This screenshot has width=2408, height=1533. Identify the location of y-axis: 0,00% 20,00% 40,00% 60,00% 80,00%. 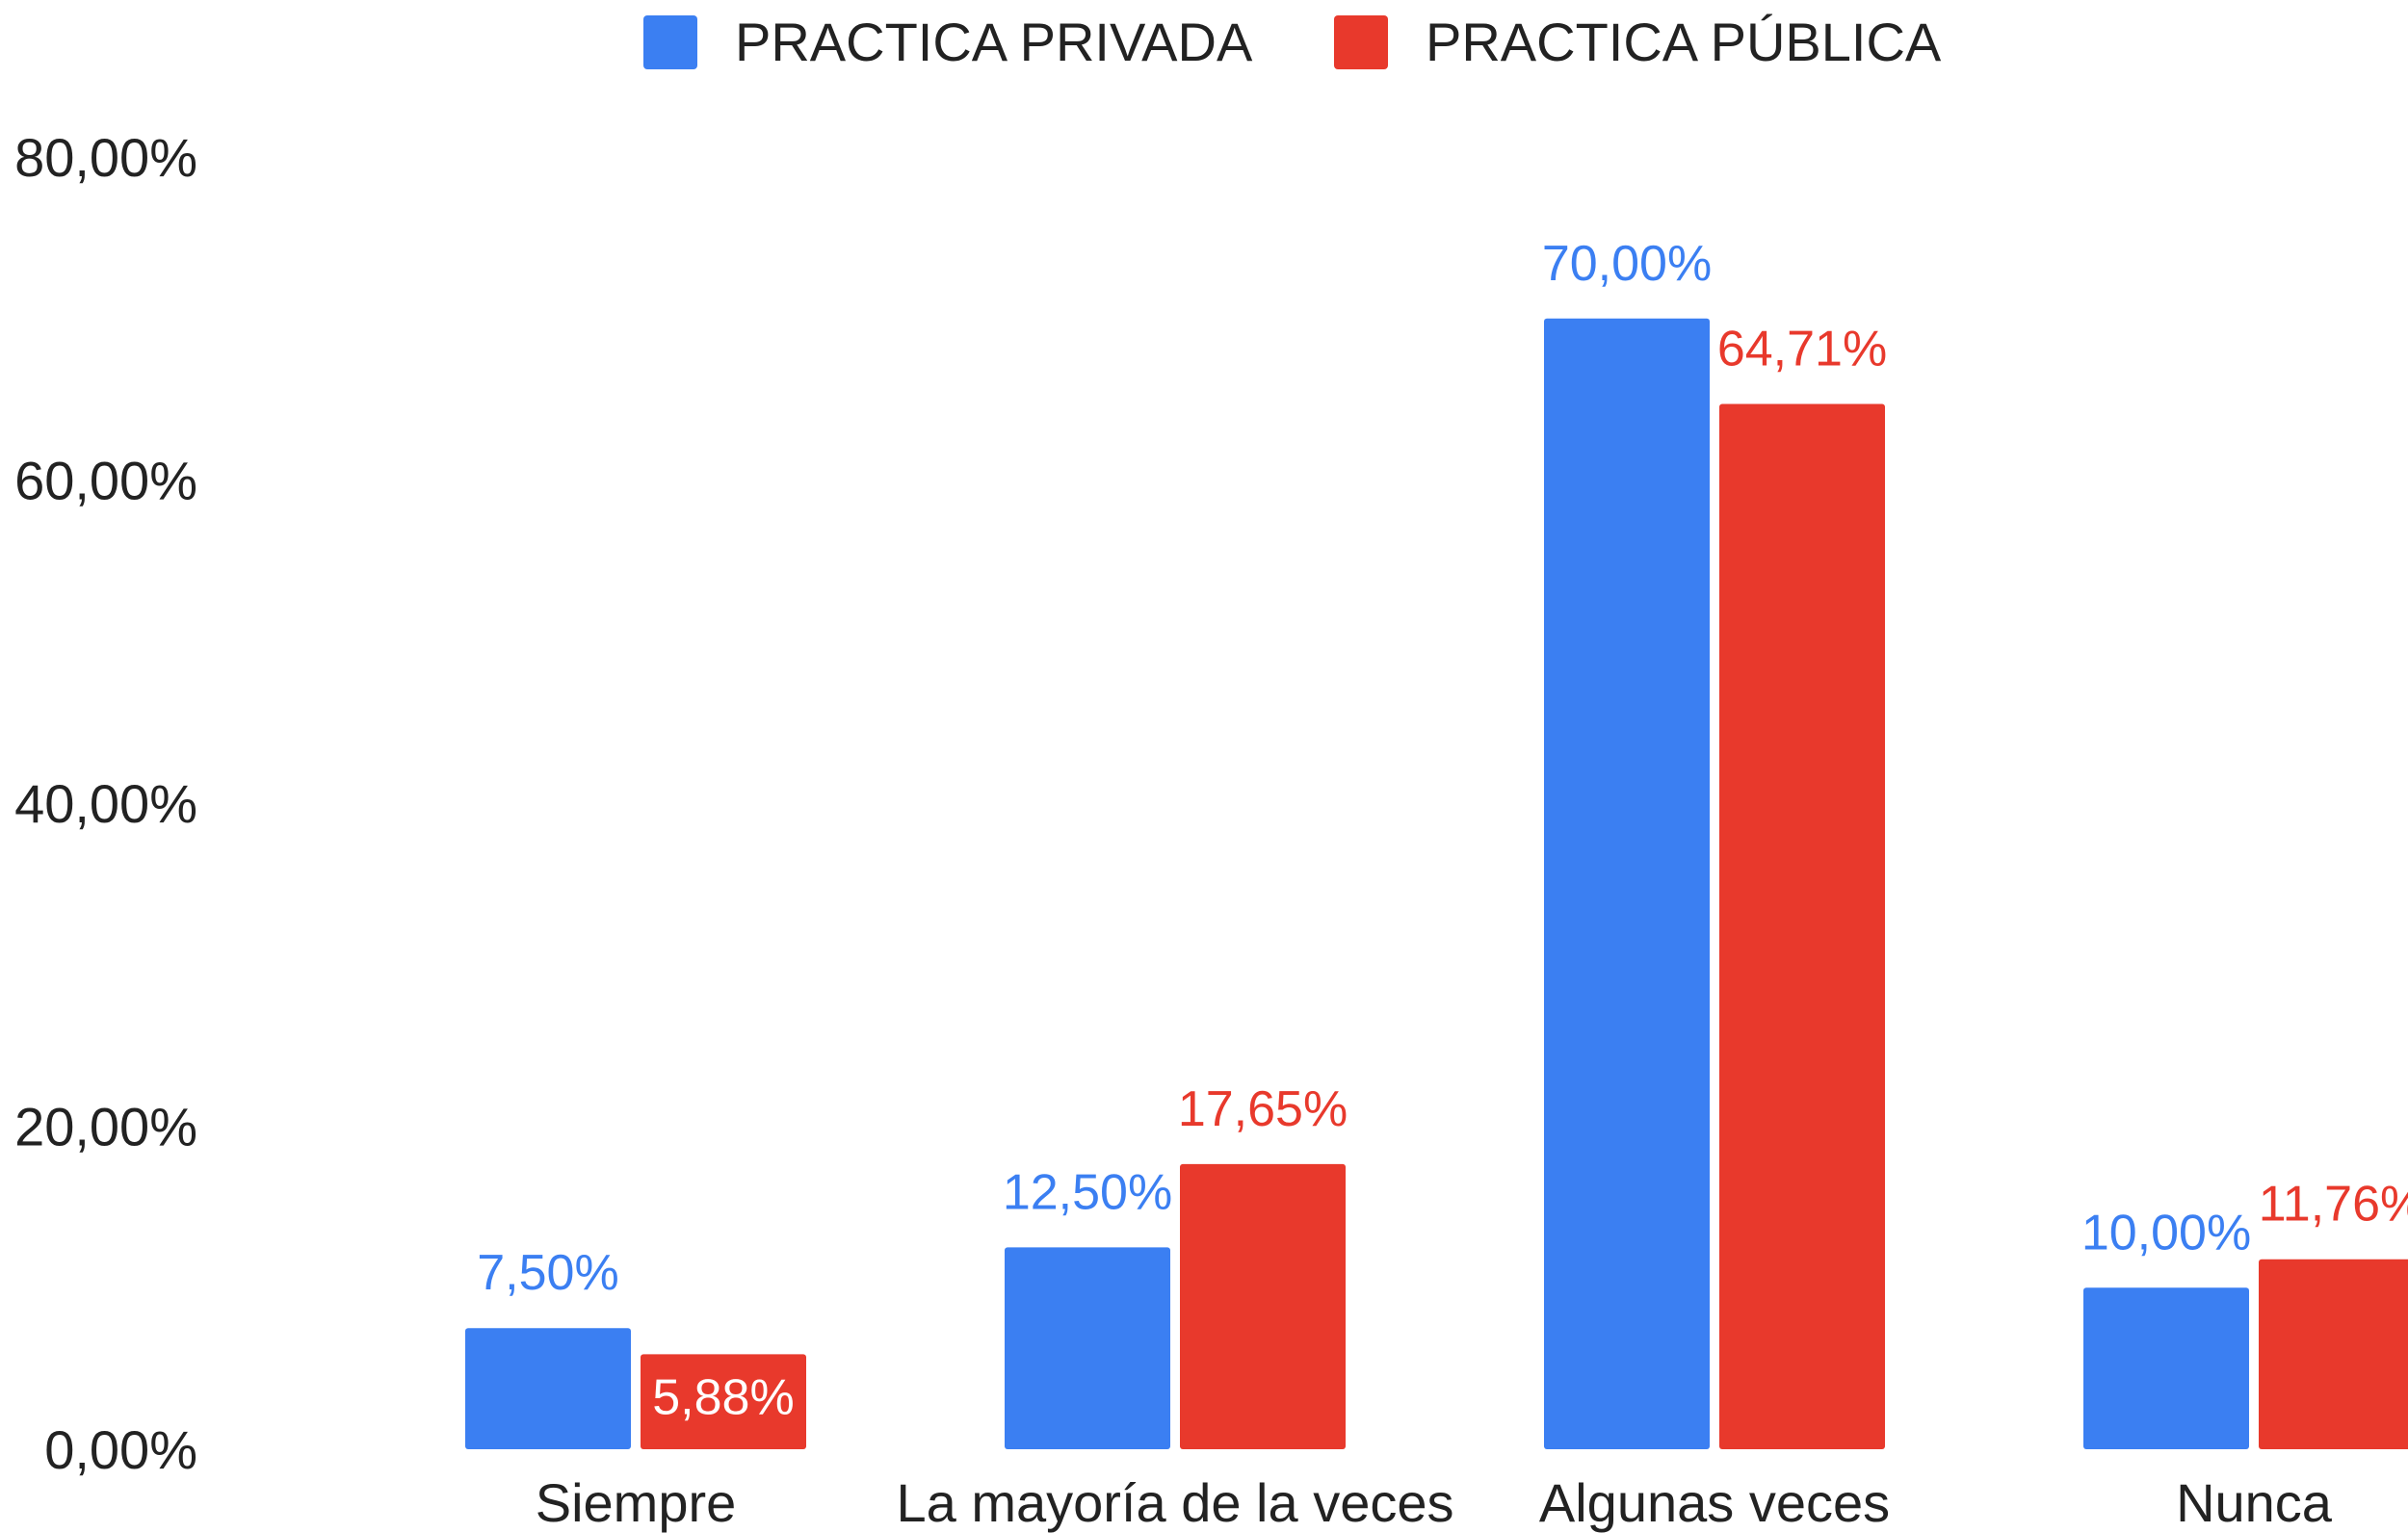
(105, 803).